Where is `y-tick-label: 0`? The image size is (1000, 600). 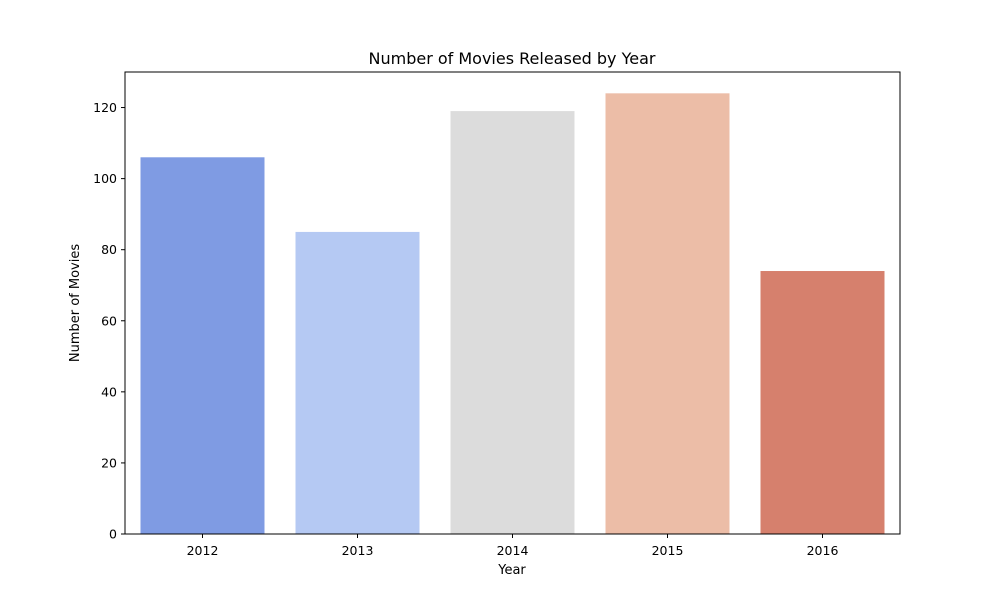
y-tick-label: 0 is located at coordinates (113, 534).